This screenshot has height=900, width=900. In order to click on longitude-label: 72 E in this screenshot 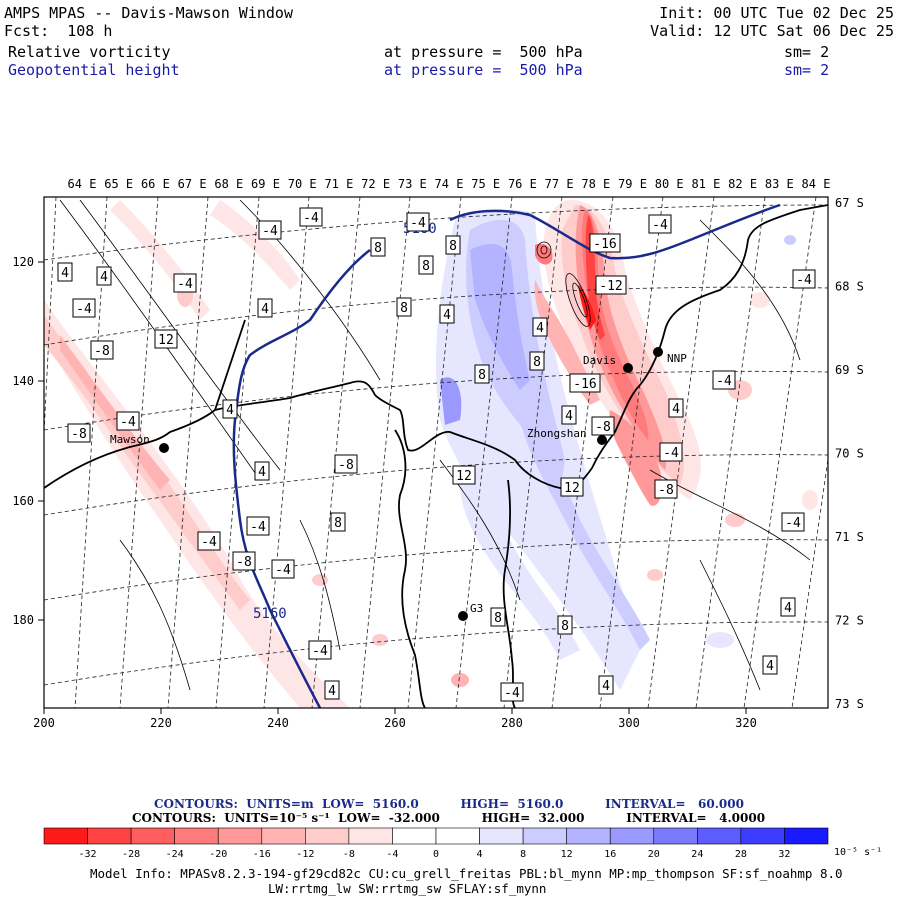, I will do `click(375, 184)`.